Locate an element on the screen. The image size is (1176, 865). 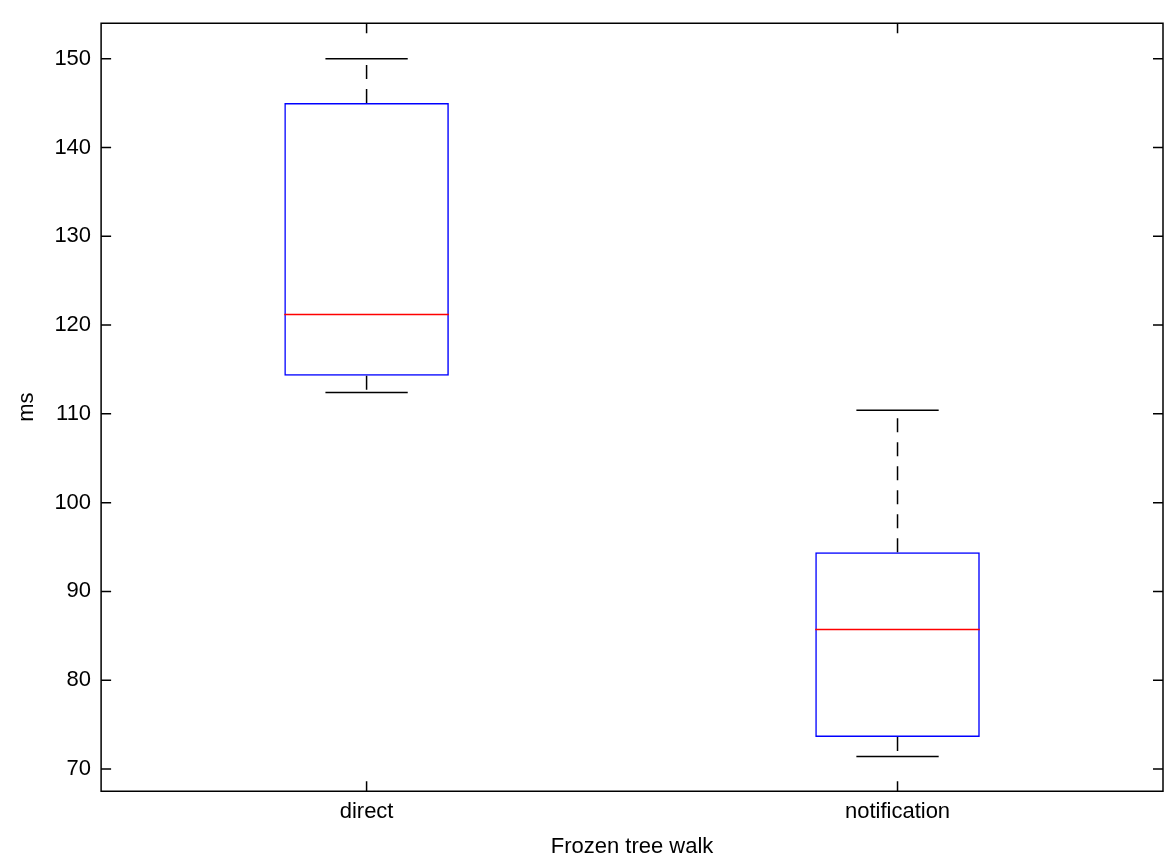
x-tick-label: direct is located at coordinates (366, 811).